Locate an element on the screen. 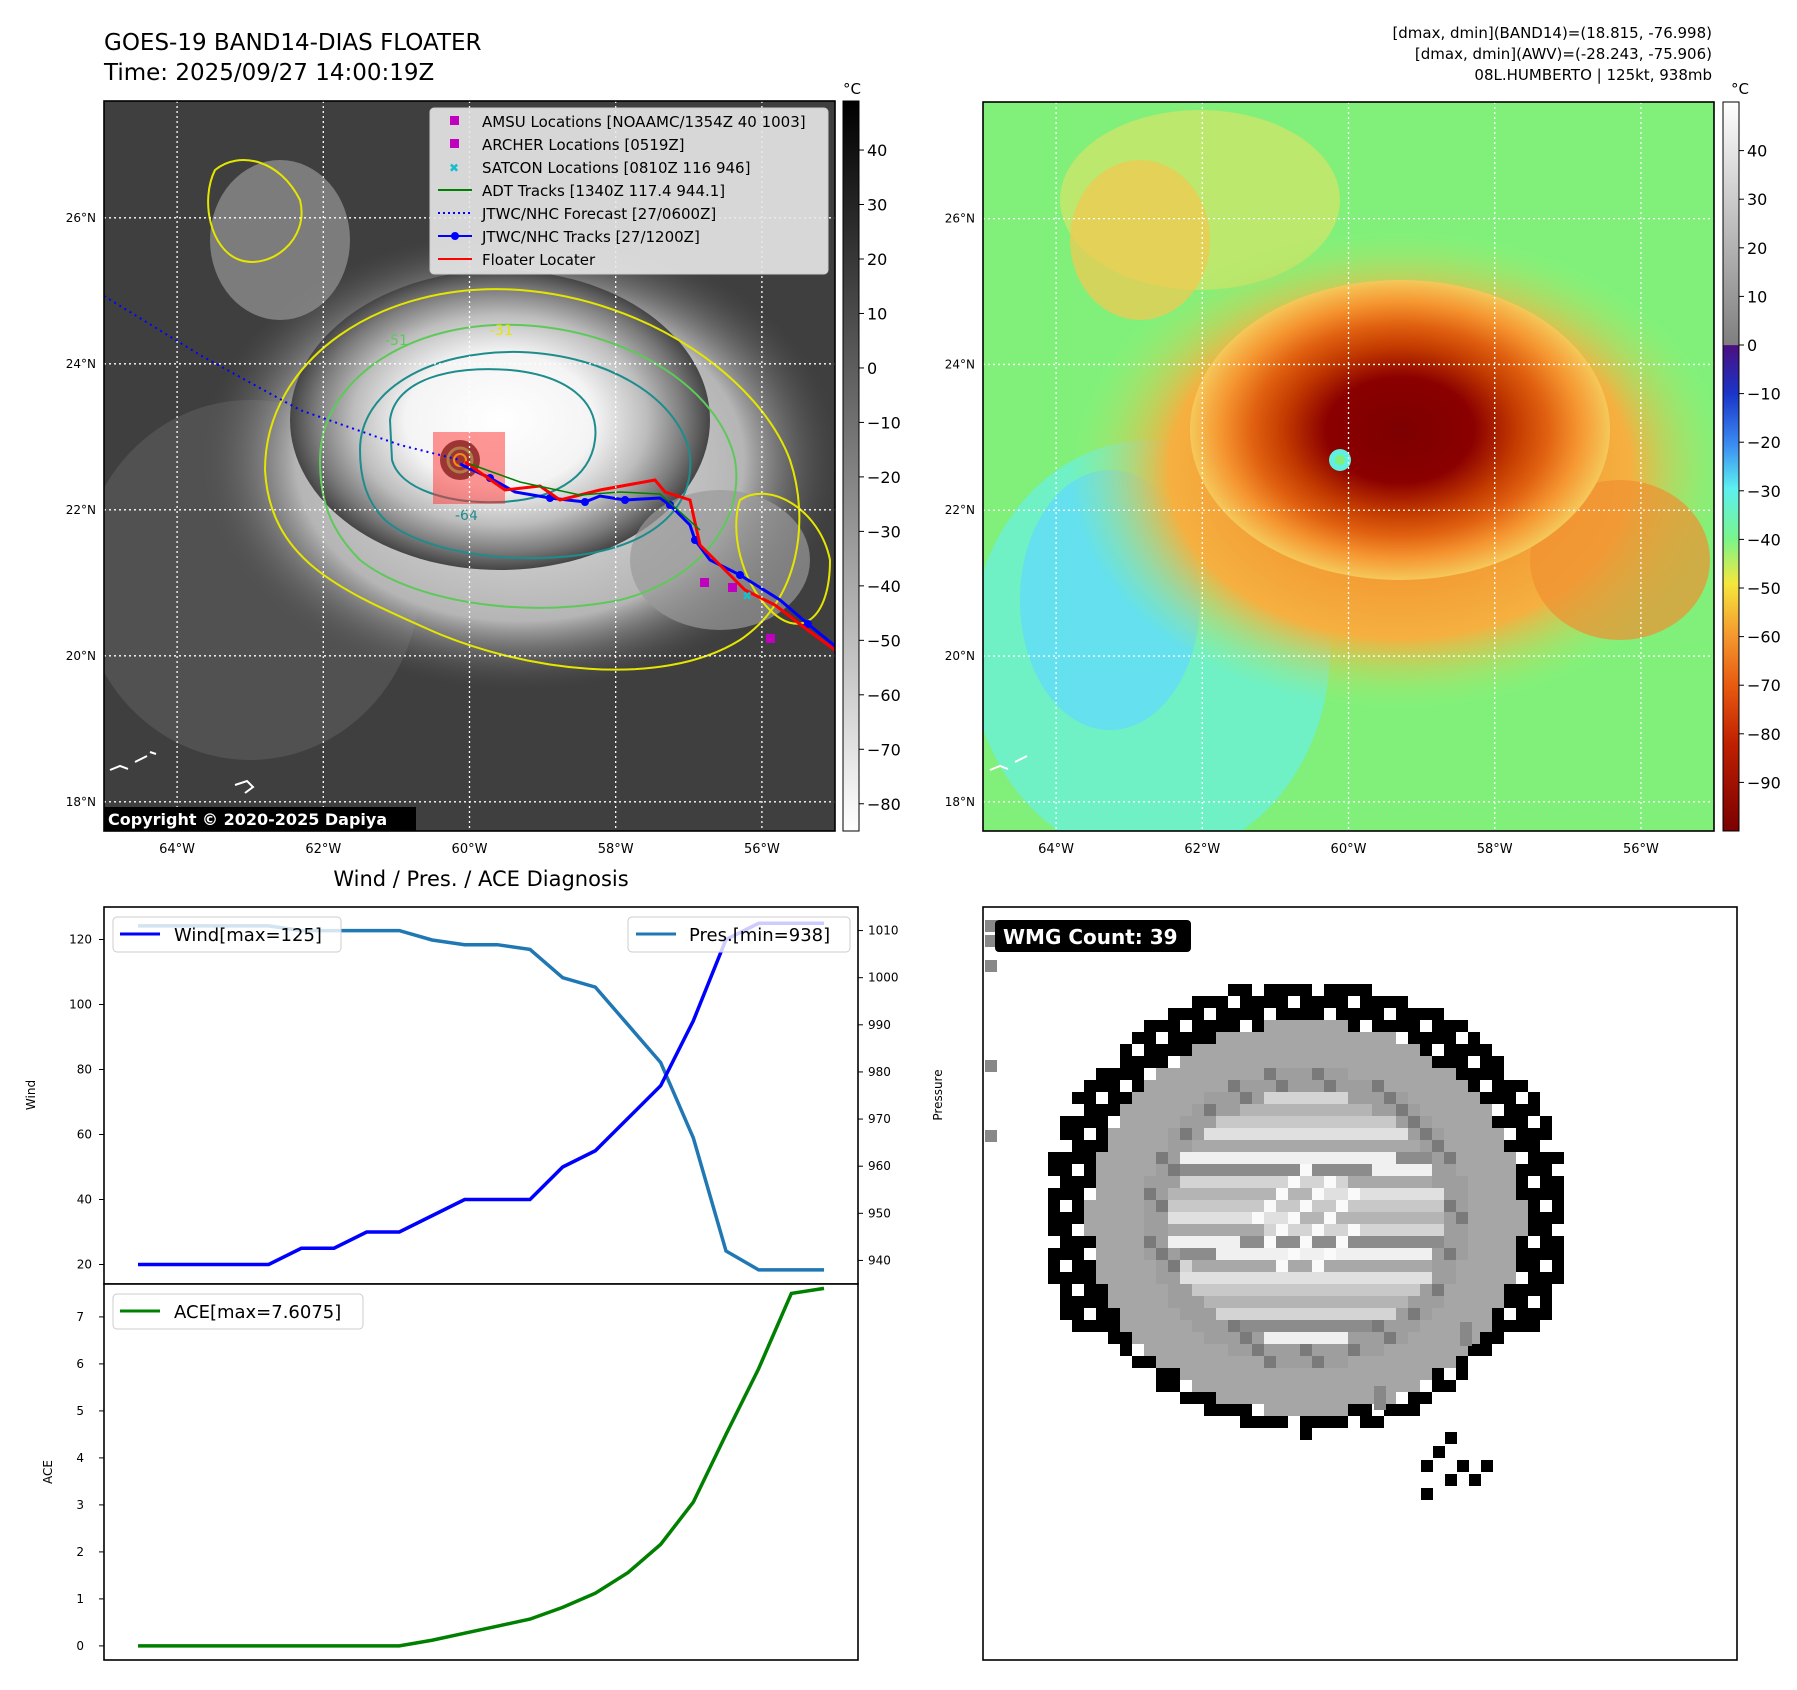 The height and width of the screenshot is (1690, 1797). pressure-legend-label: Pres.[min=938] is located at coordinates (759, 935).